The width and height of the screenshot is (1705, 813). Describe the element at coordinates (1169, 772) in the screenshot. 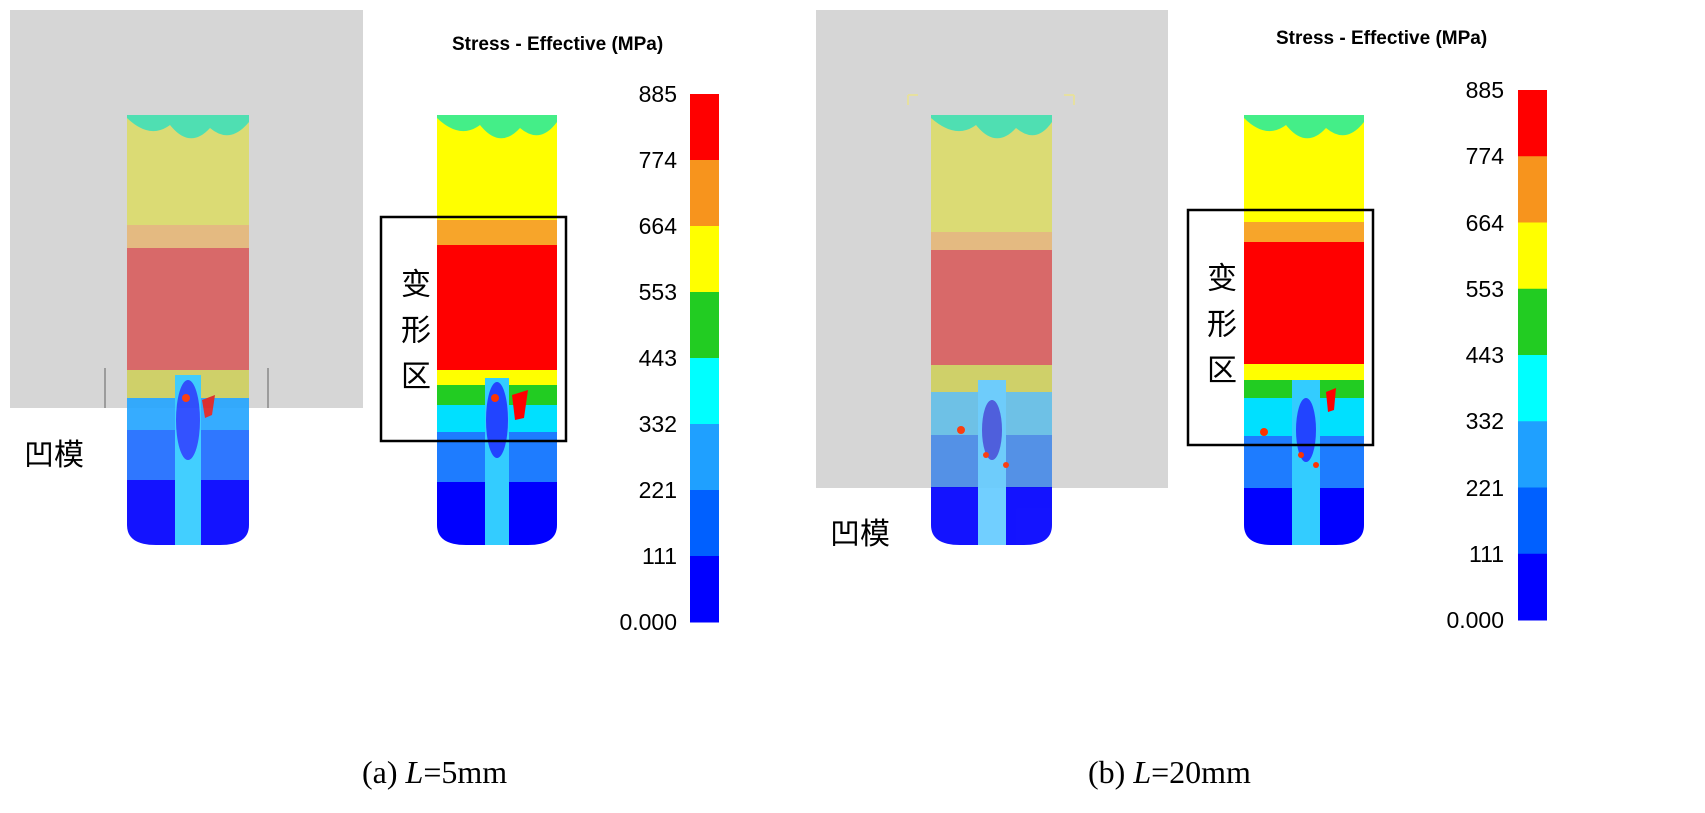

I see `caption-b: (b) L=20mm` at that location.